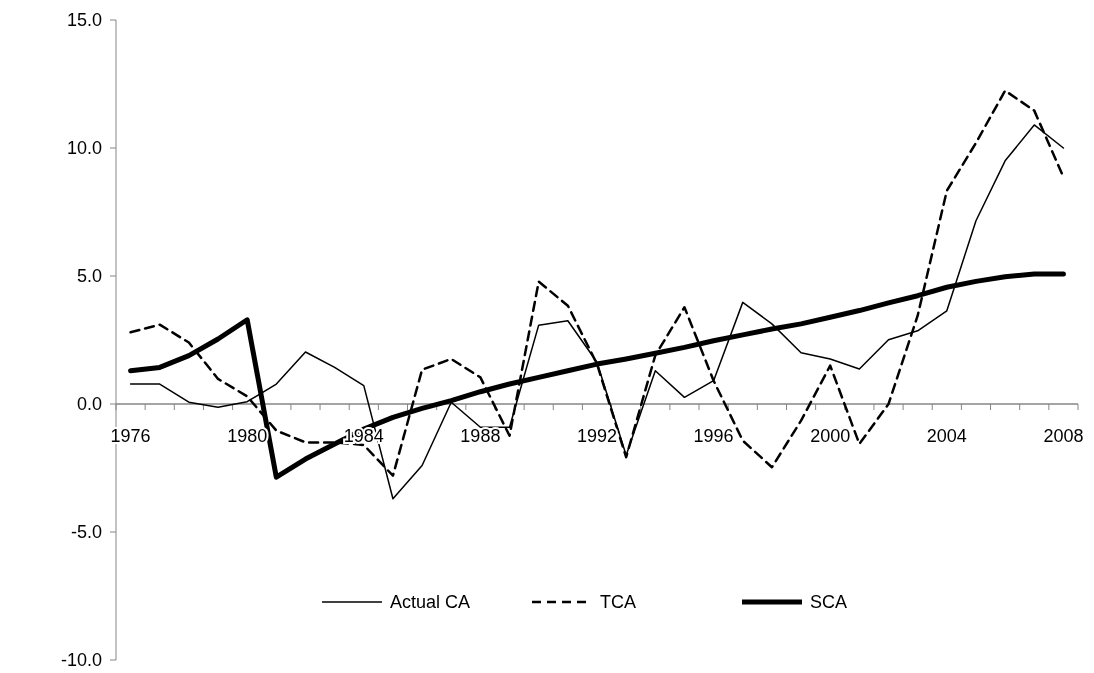  Describe the element at coordinates (1063, 436) in the screenshot. I see `x-tick-label: 2008` at that location.